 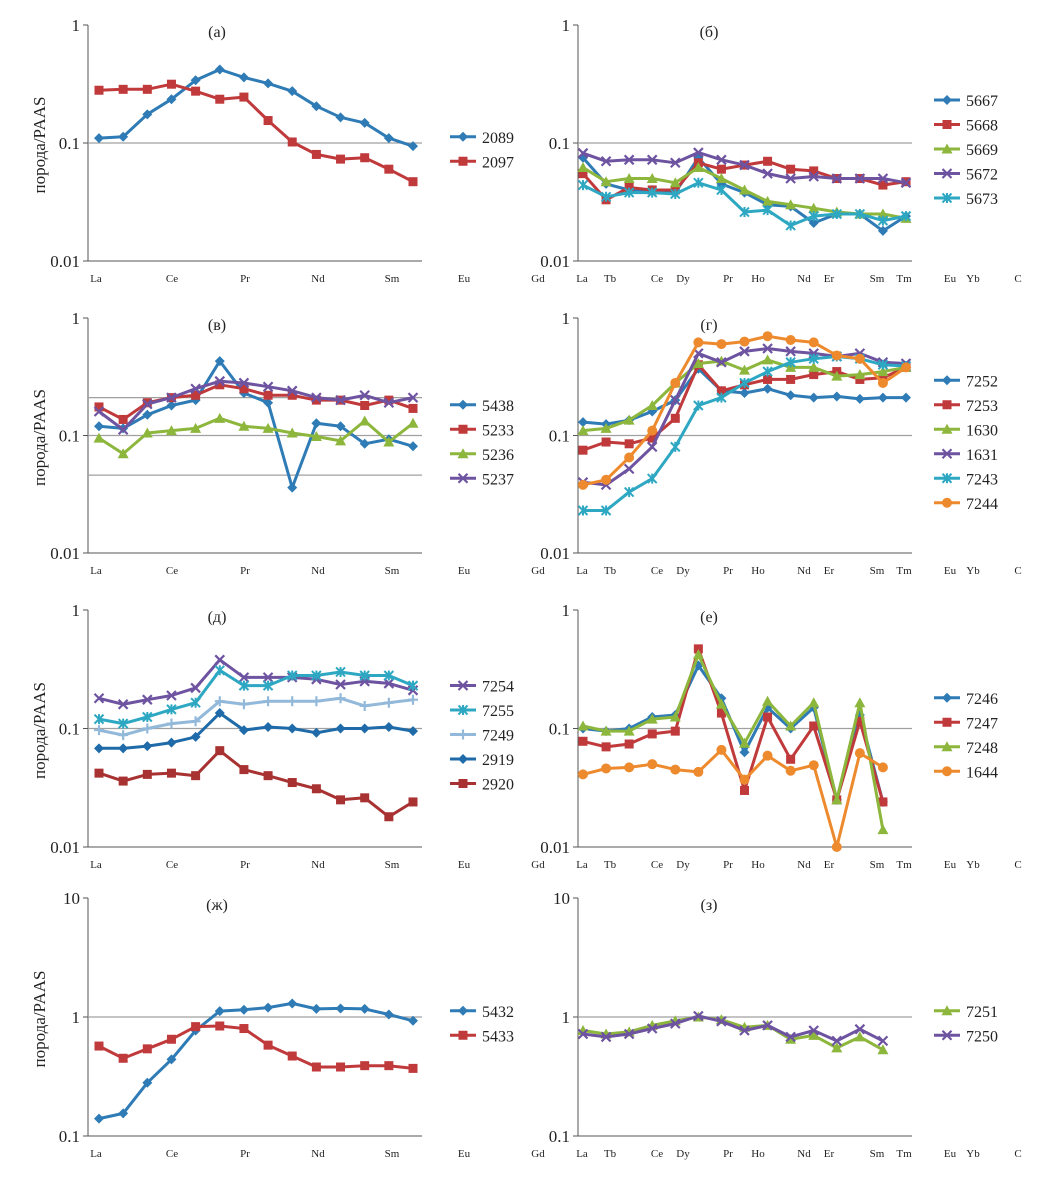 I want to click on legend-label: 5667, so click(x=982, y=101).